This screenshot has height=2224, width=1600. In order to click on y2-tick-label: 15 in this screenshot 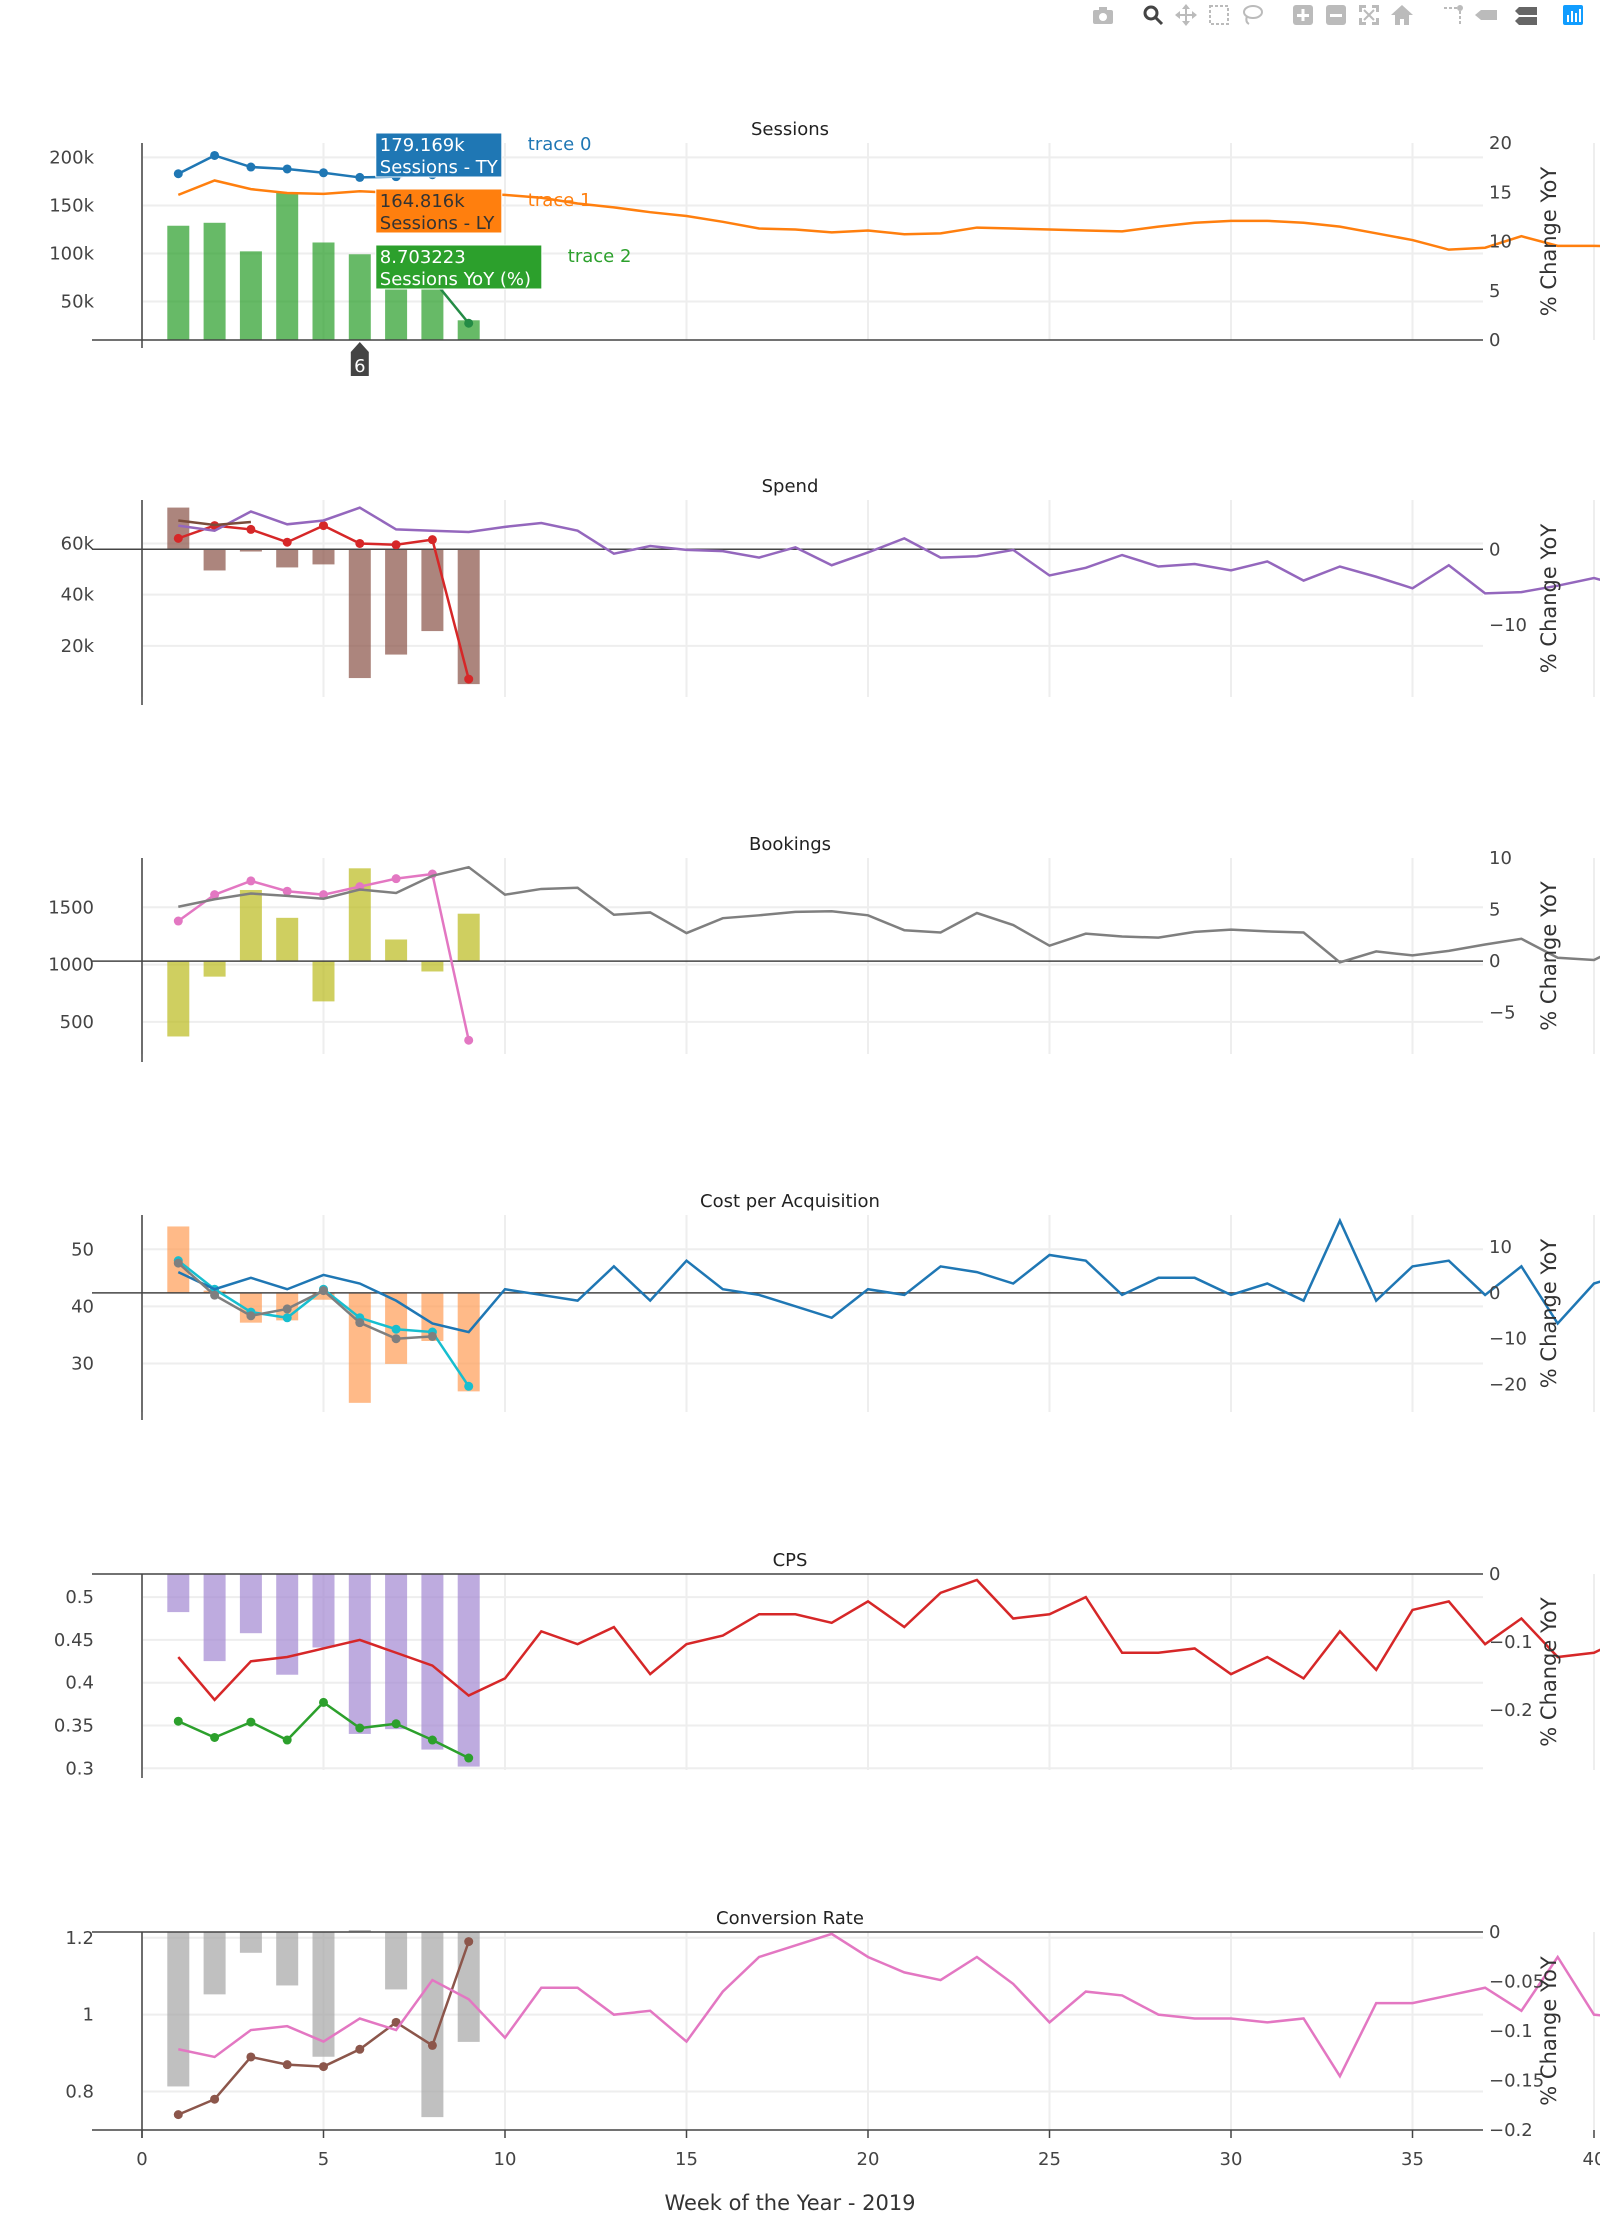, I will do `click(1500, 192)`.